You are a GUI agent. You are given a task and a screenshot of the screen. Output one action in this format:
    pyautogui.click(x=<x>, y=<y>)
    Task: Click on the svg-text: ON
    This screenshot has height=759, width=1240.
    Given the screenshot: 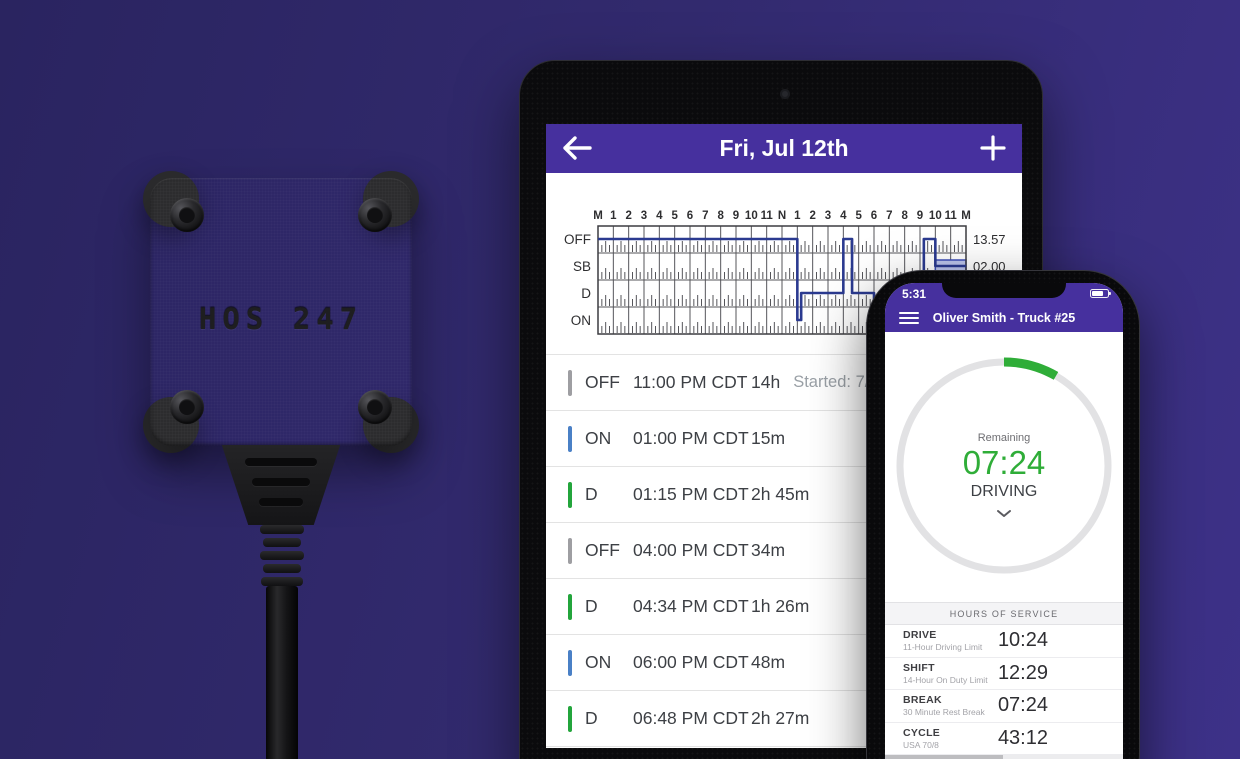 What is the action you would take?
    pyautogui.click(x=581, y=320)
    